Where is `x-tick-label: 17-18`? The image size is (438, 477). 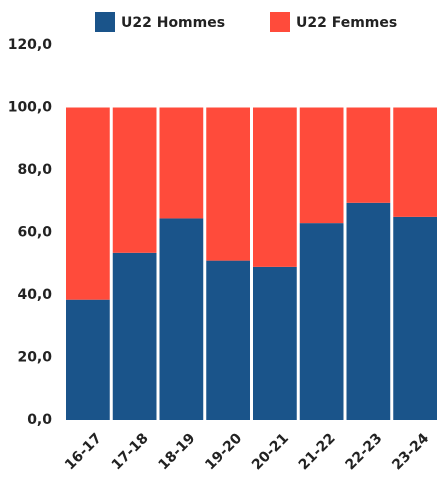
x-tick-label: 17-18 is located at coordinates (130, 451).